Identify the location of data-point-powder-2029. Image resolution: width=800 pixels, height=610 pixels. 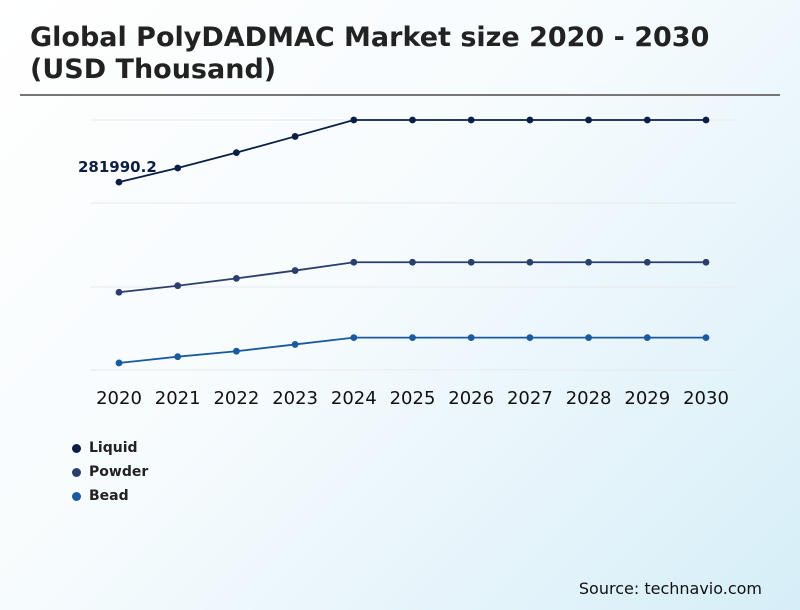
(647, 262).